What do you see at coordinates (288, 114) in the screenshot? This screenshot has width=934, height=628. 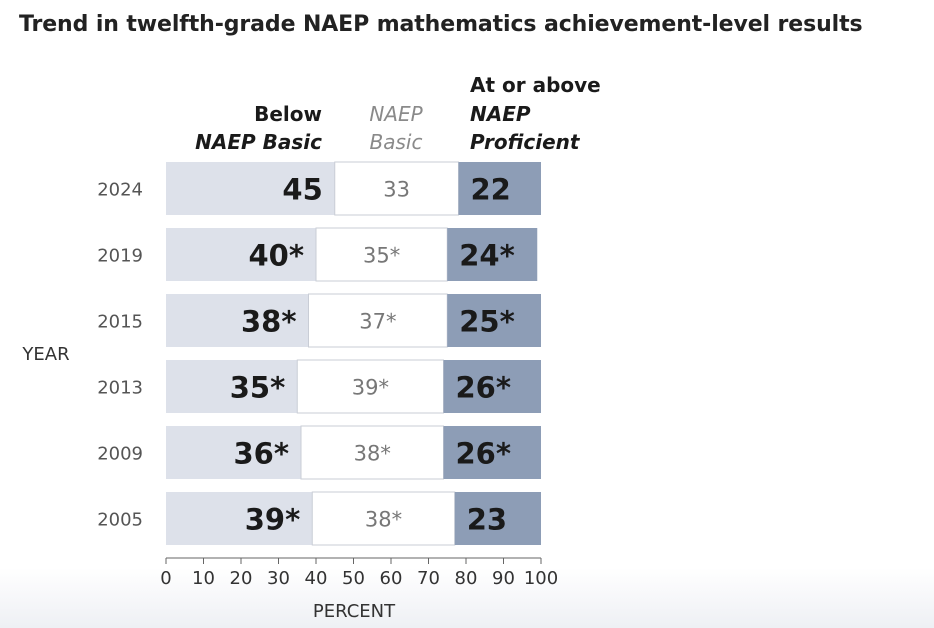 I see `legend-below-line1: Below` at bounding box center [288, 114].